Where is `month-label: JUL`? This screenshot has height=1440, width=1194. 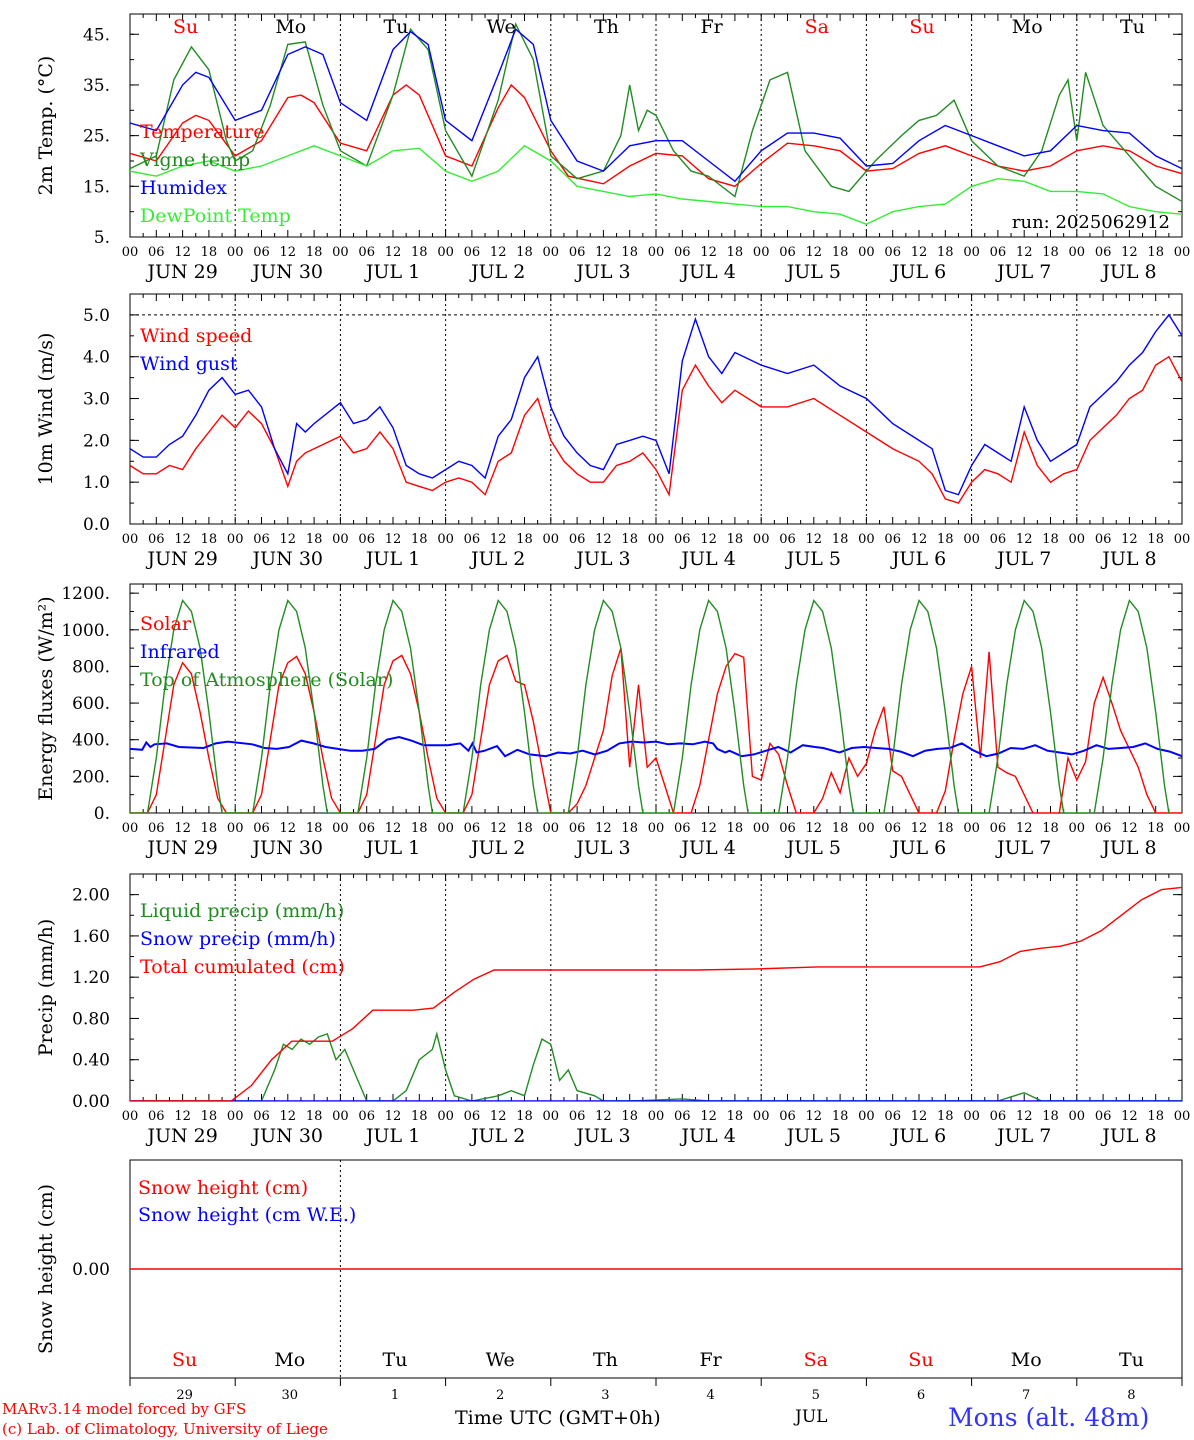
month-label: JUL is located at coordinates (810, 1417).